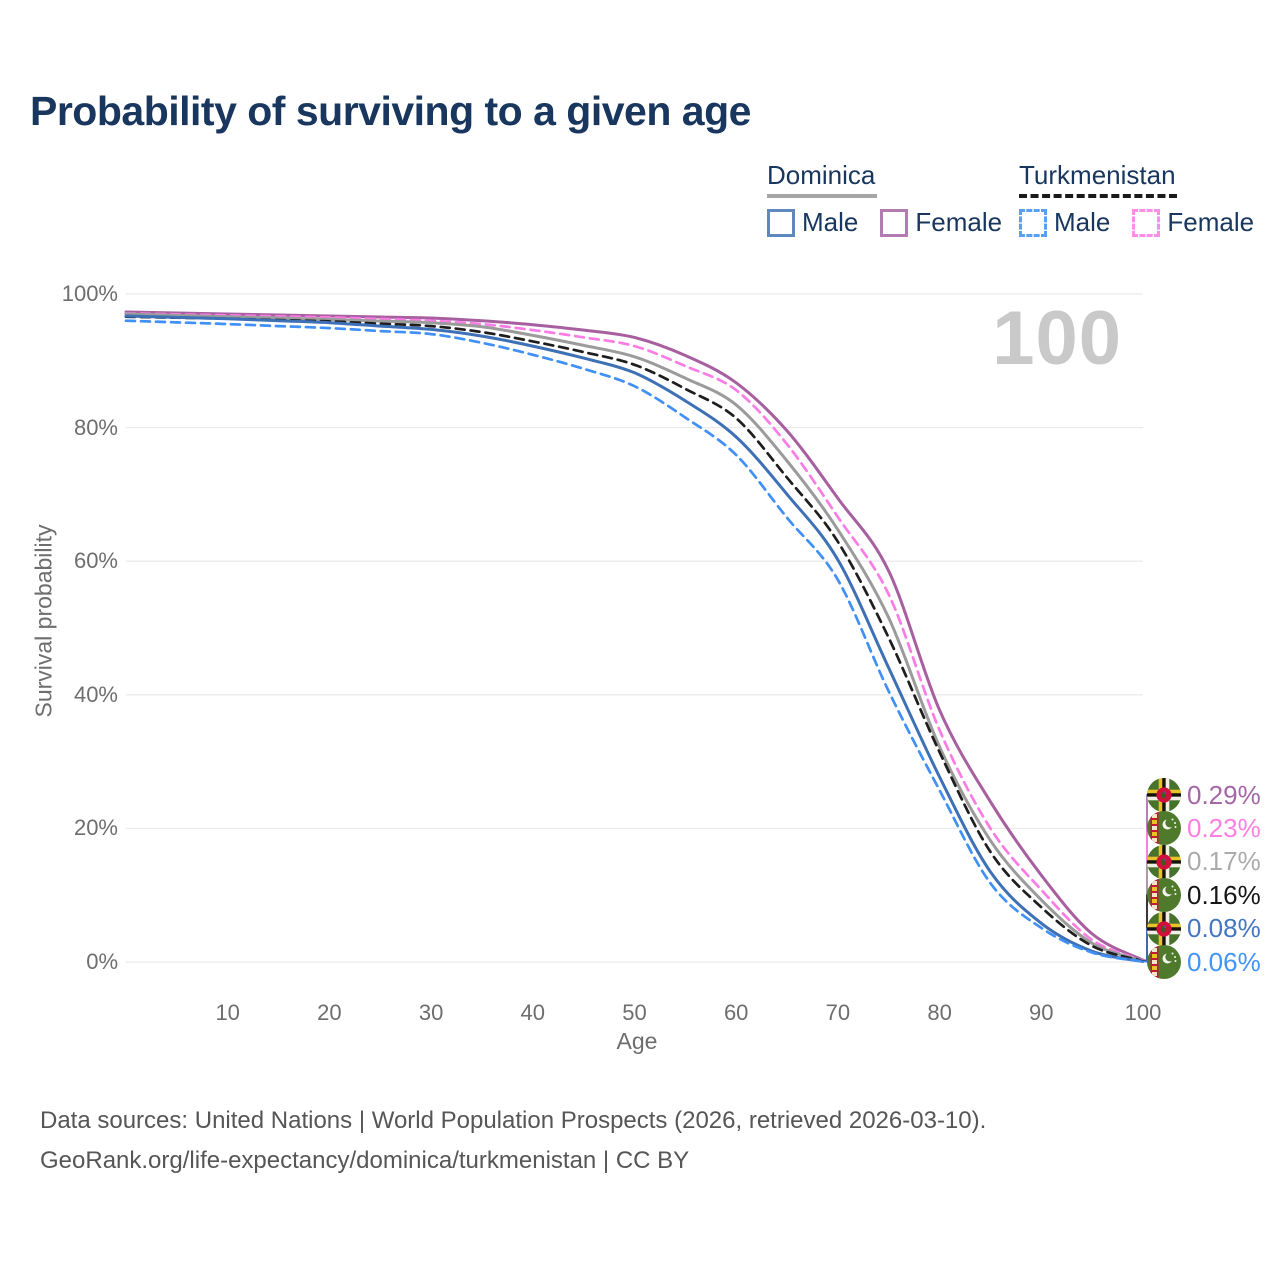 The width and height of the screenshot is (1280, 1280). I want to click on end-label-turkmenistan-male: 0.06%, so click(1204, 962).